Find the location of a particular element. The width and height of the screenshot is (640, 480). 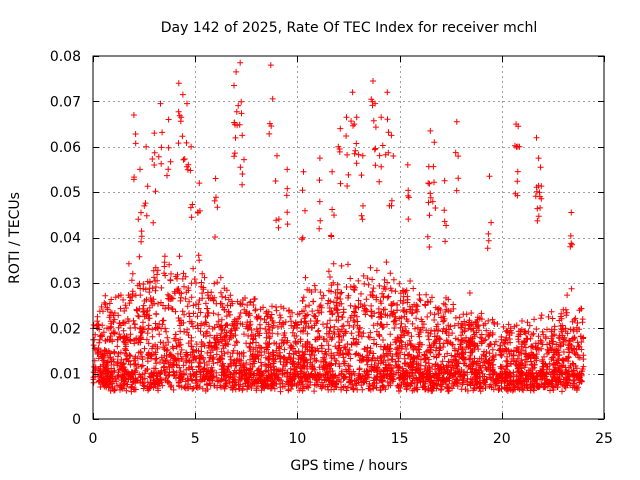

x-tick-label: 25 is located at coordinates (604, 439).